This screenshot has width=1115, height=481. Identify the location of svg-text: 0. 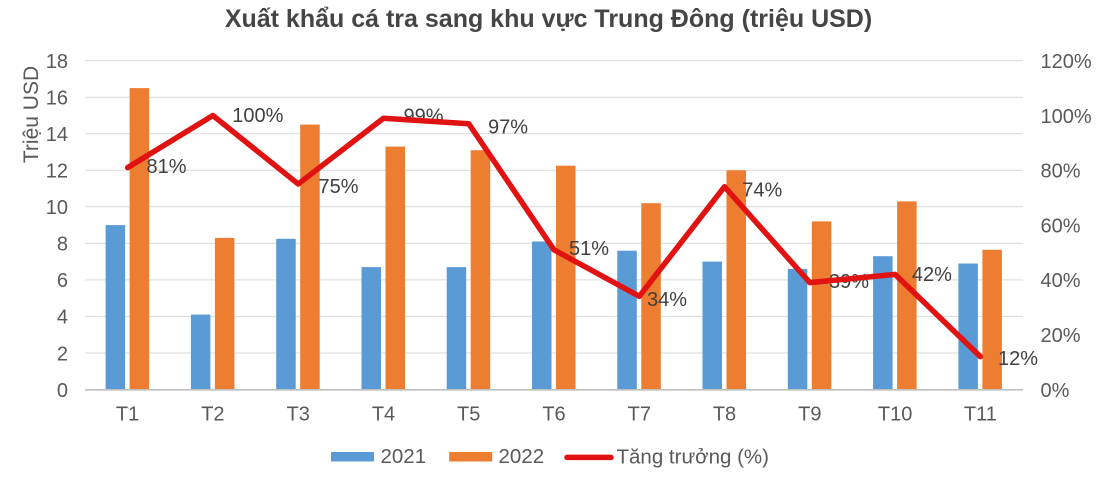
(62, 391).